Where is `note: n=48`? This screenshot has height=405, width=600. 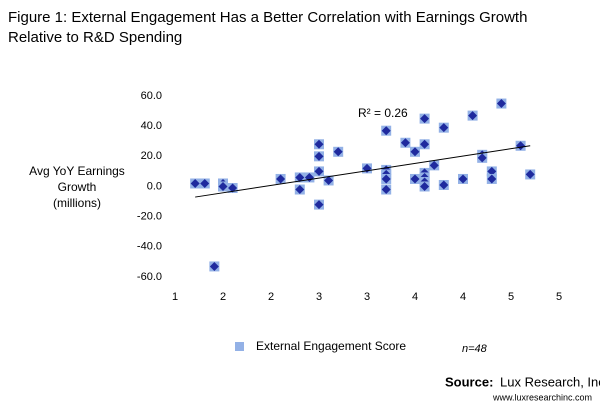
note: n=48 is located at coordinates (475, 349).